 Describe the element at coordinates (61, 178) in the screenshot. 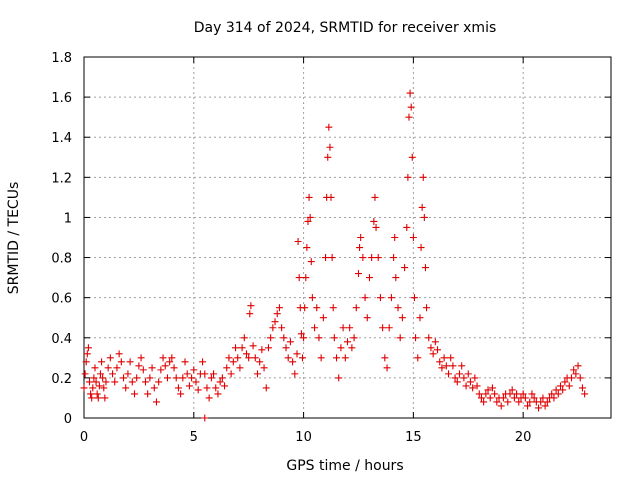

I see `y-tick-label: 1.2` at that location.